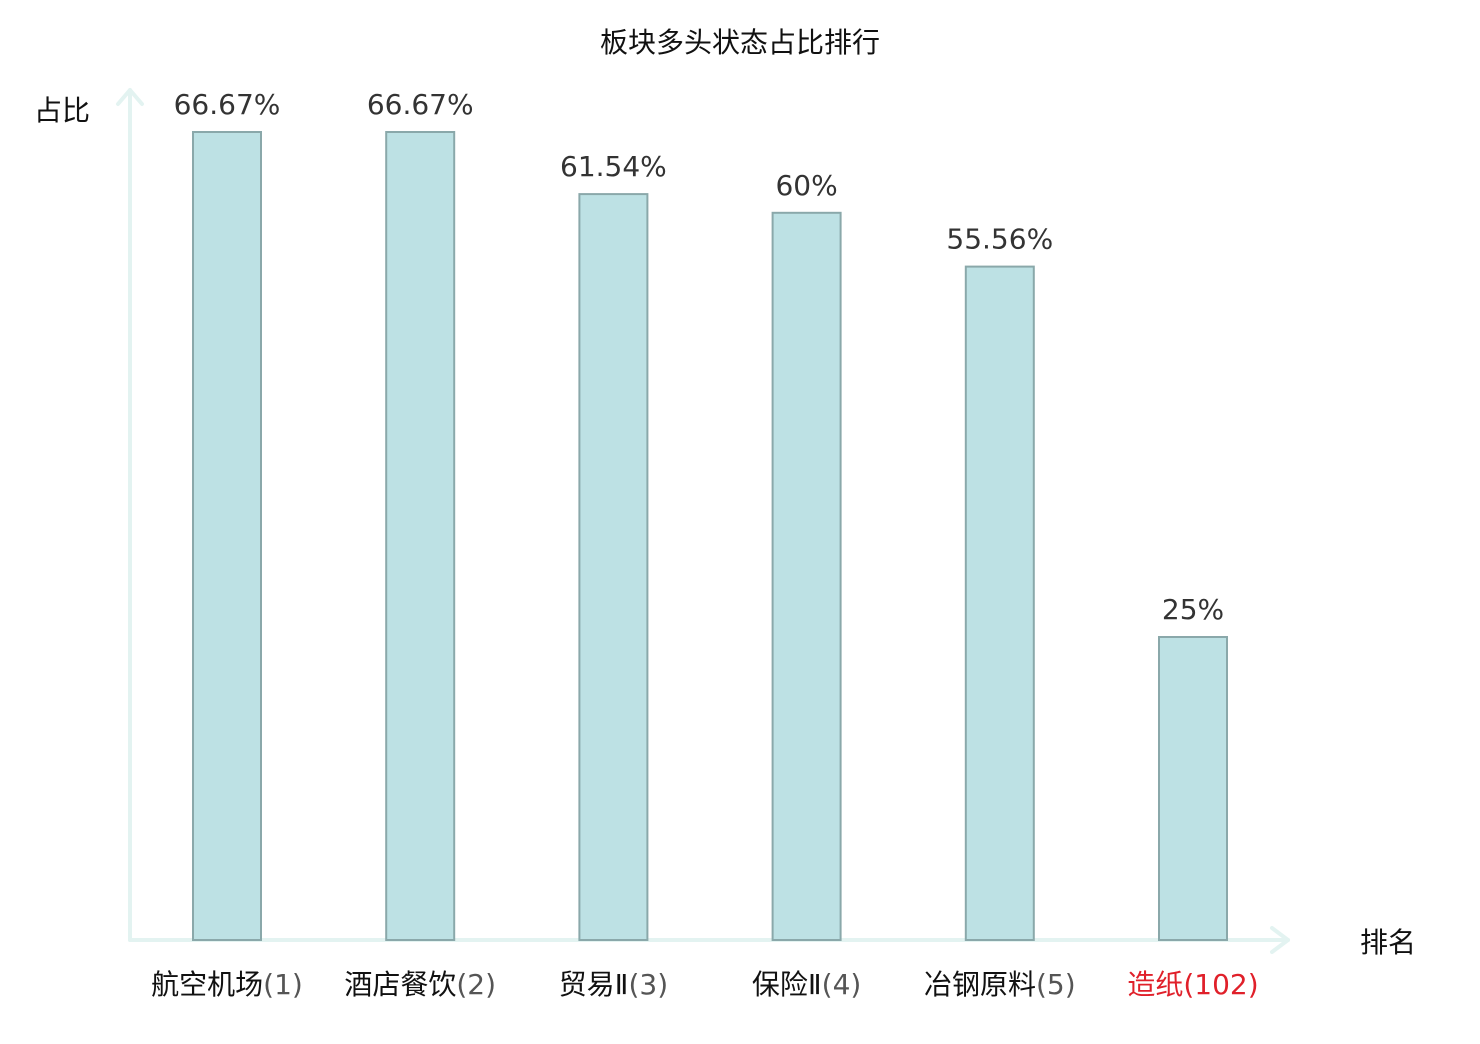  I want to click on category-label-1: 航空机场(1), so click(227, 984).